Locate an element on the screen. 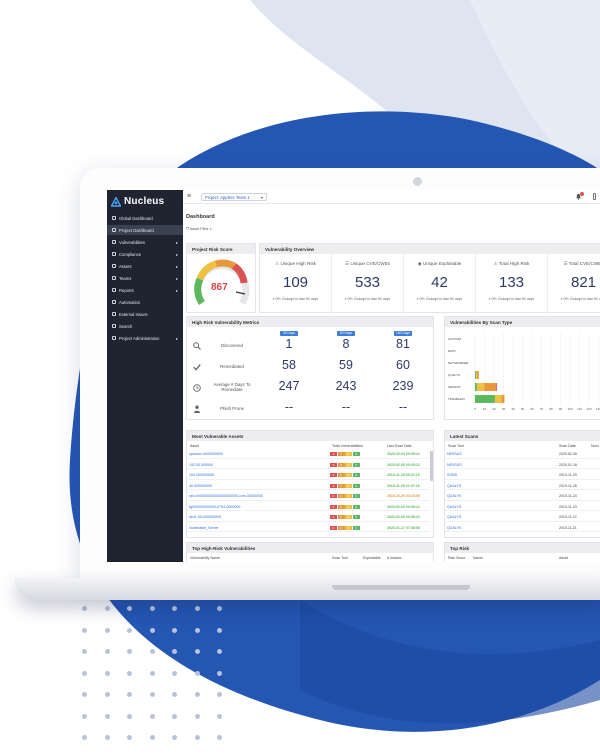 Image resolution: width=600 pixels, height=756 pixels. sidebar-item: External Issues is located at coordinates (145, 314).